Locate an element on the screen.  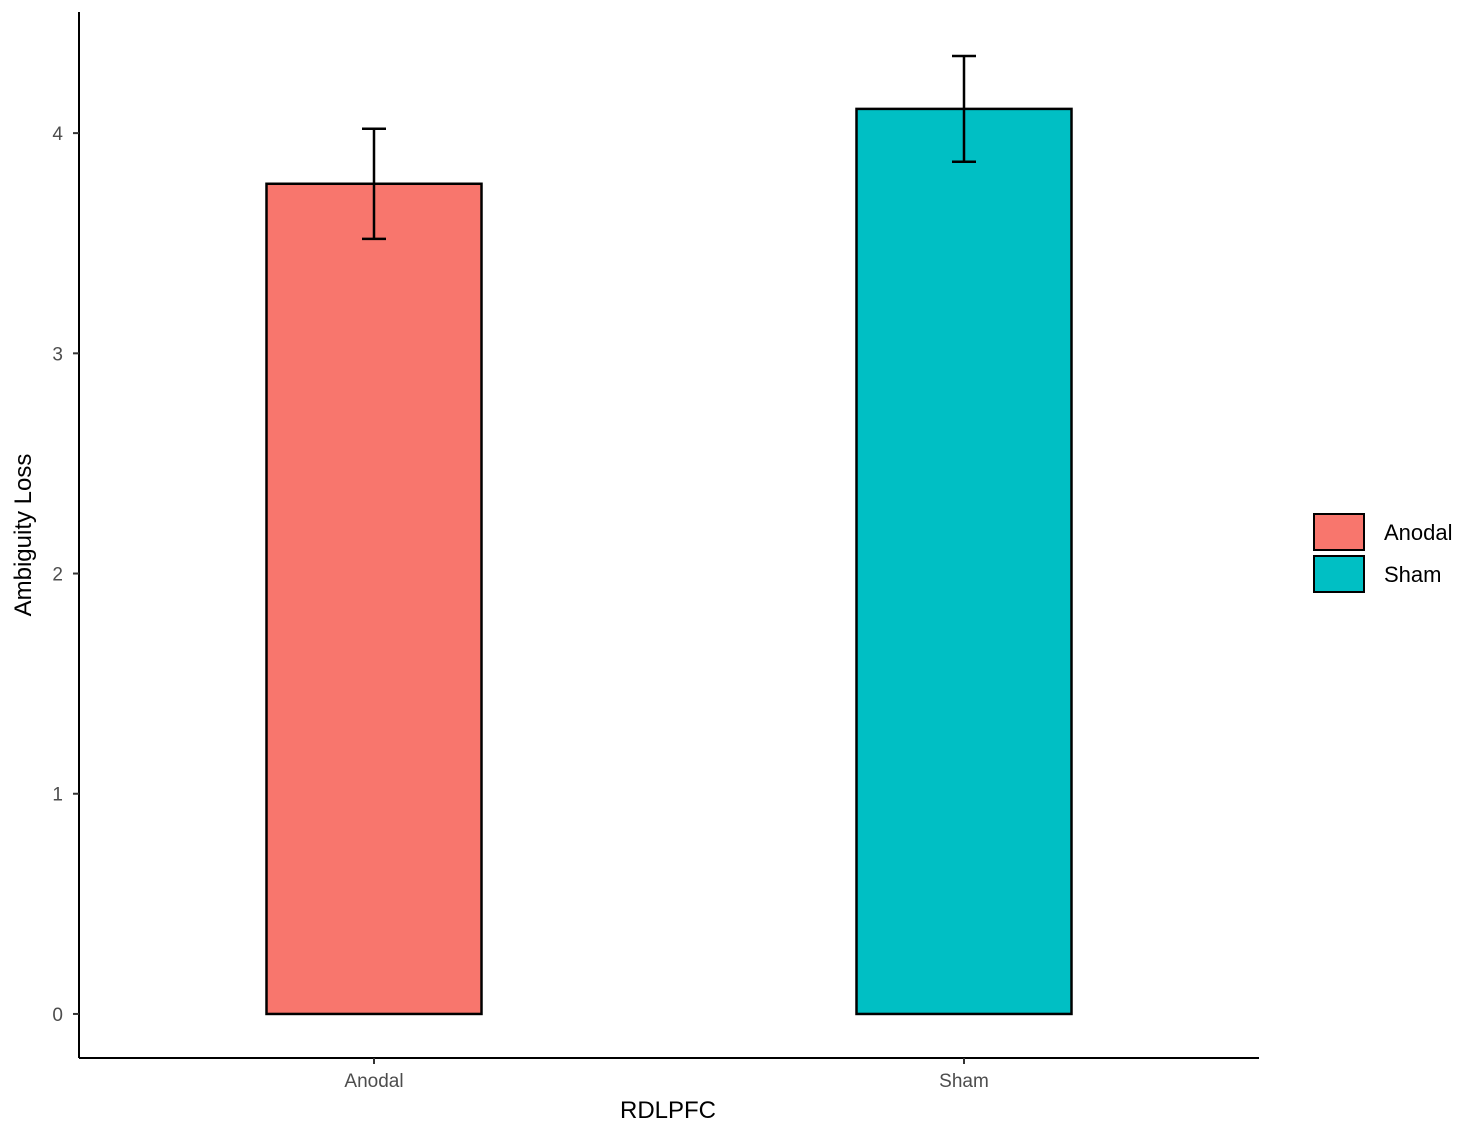
legend: Anodal Sham is located at coordinates (1383, 553).